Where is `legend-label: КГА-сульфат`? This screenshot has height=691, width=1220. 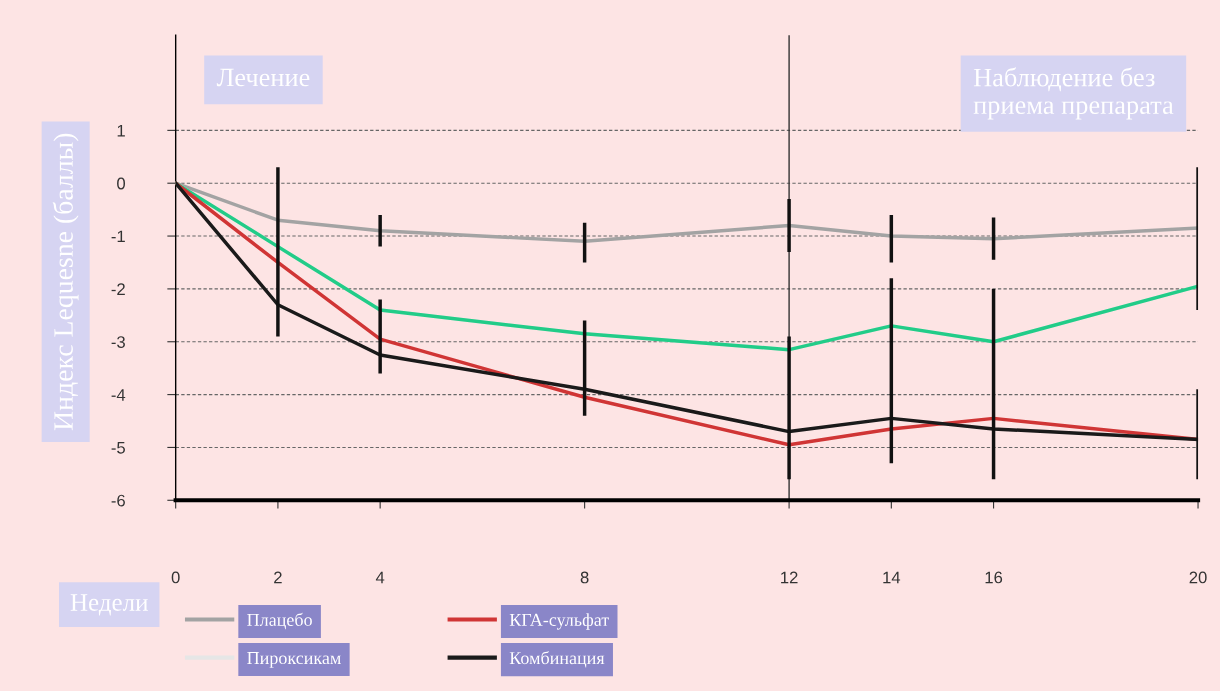
legend-label: КГА-сульфат is located at coordinates (559, 621).